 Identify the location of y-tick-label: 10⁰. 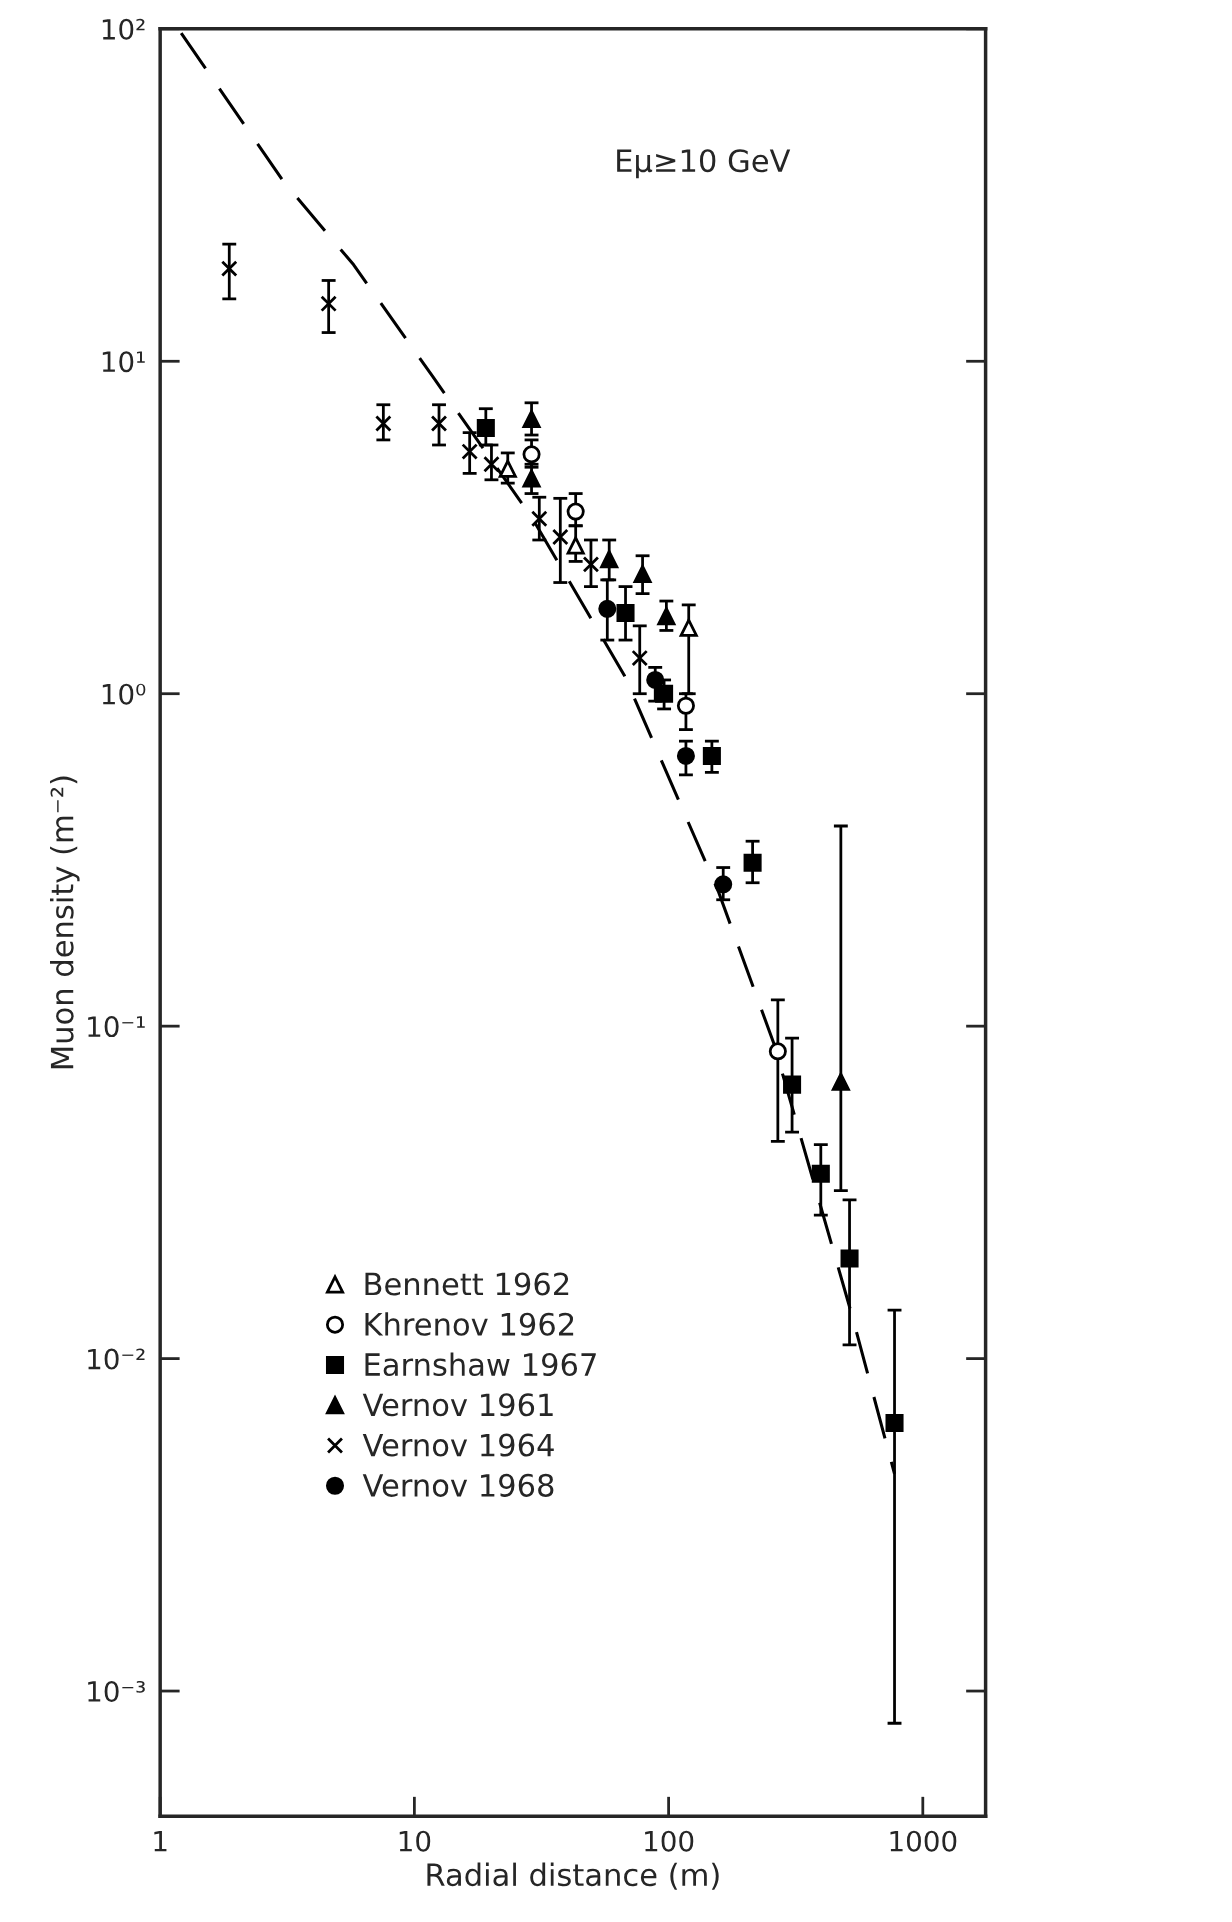
(124, 694).